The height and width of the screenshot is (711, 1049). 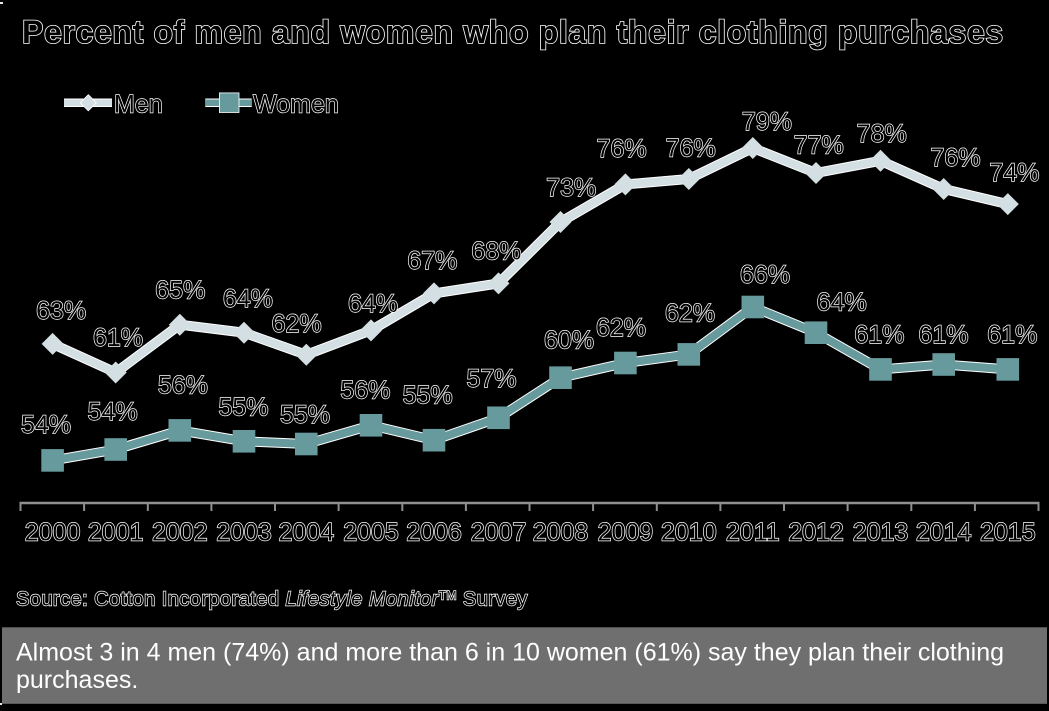 I want to click on svg-text: 2012, so click(x=816, y=533).